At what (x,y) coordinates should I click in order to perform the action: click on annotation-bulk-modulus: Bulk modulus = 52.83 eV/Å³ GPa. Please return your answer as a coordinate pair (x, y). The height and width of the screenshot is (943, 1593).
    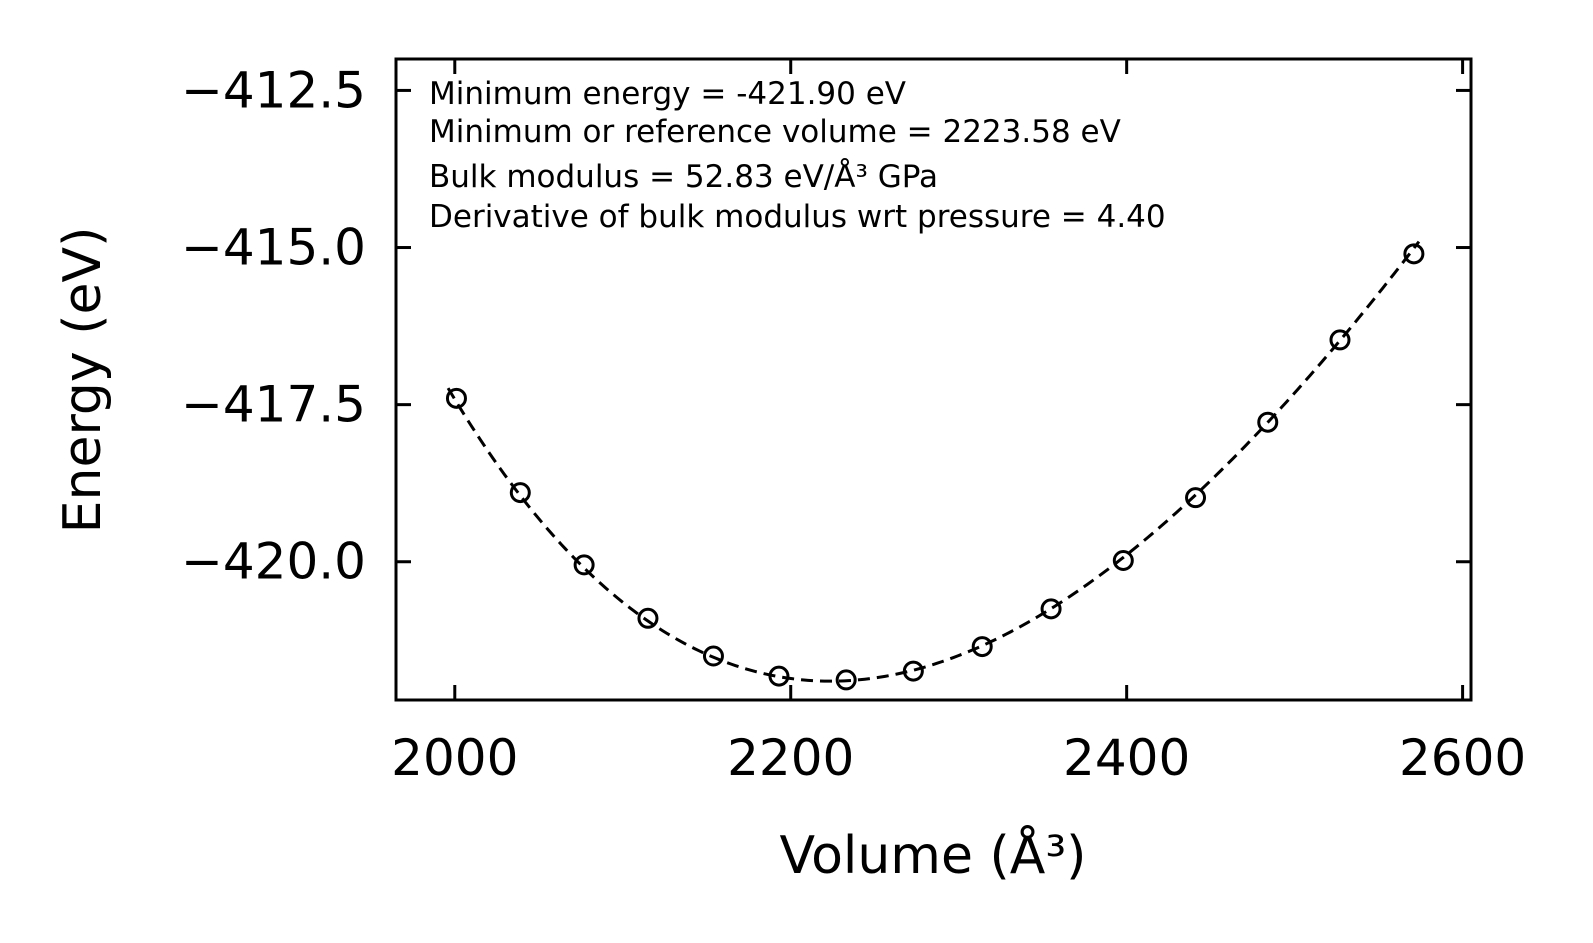
    Looking at the image, I should click on (683, 177).